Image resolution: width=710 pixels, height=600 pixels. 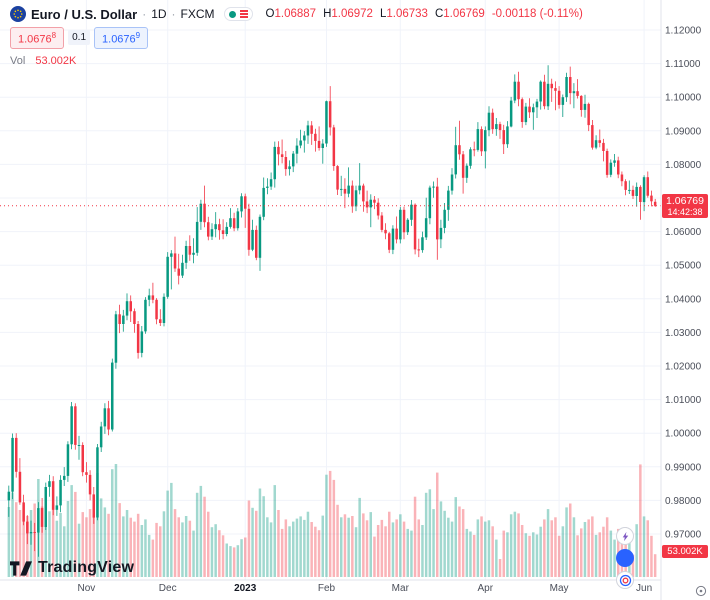 I want to click on status-dot-icon, so click(x=232, y=14).